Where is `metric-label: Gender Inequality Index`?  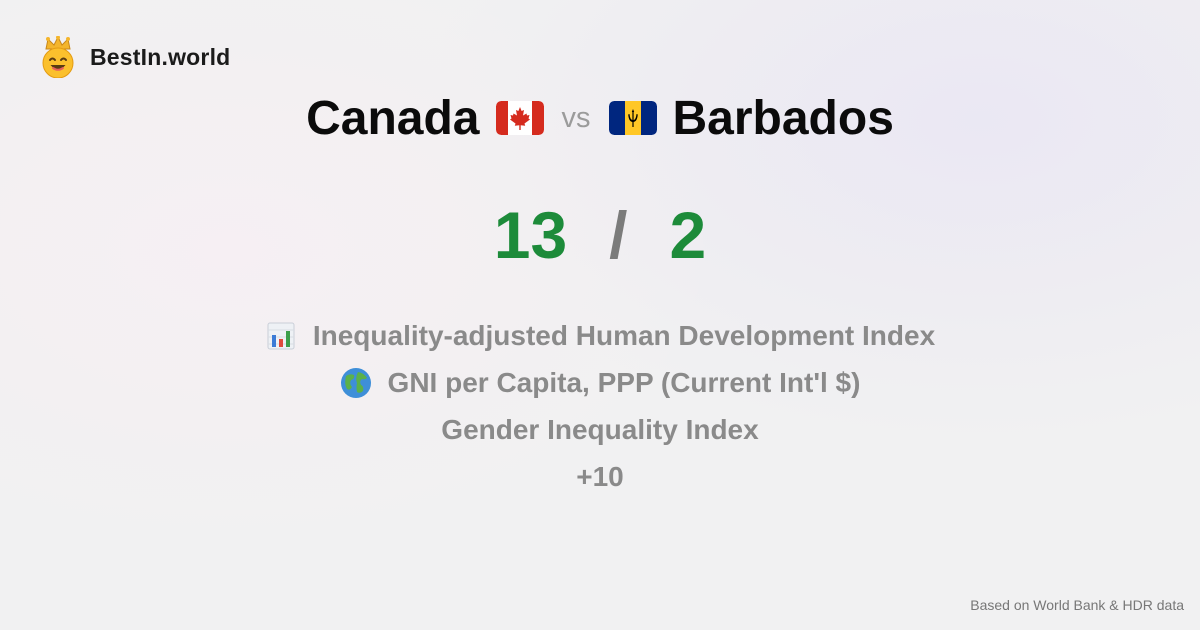
metric-label: Gender Inequality Index is located at coordinates (600, 429).